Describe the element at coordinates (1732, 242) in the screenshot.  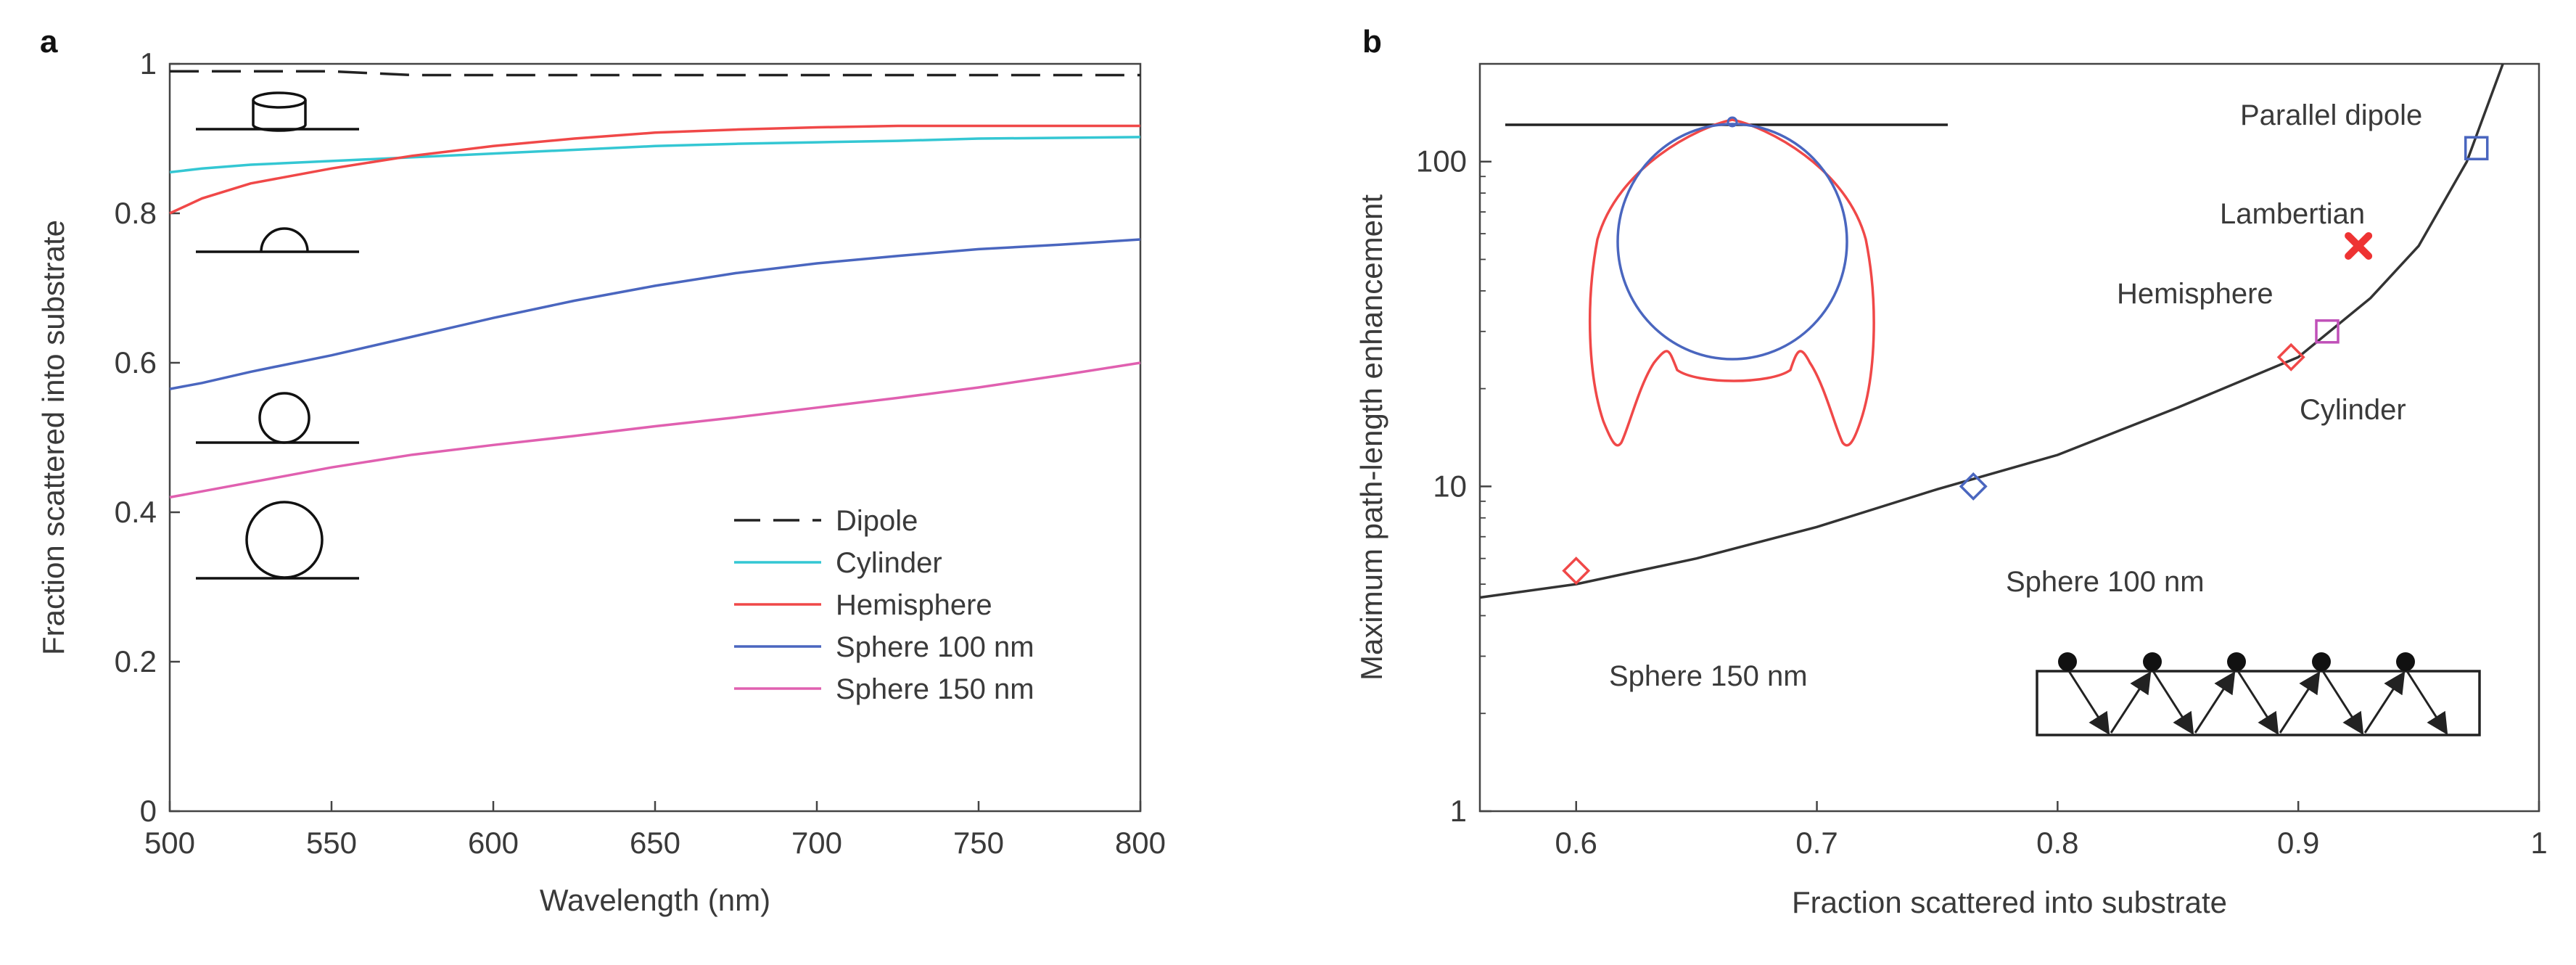
I see `sphere-radiation-lobe` at that location.